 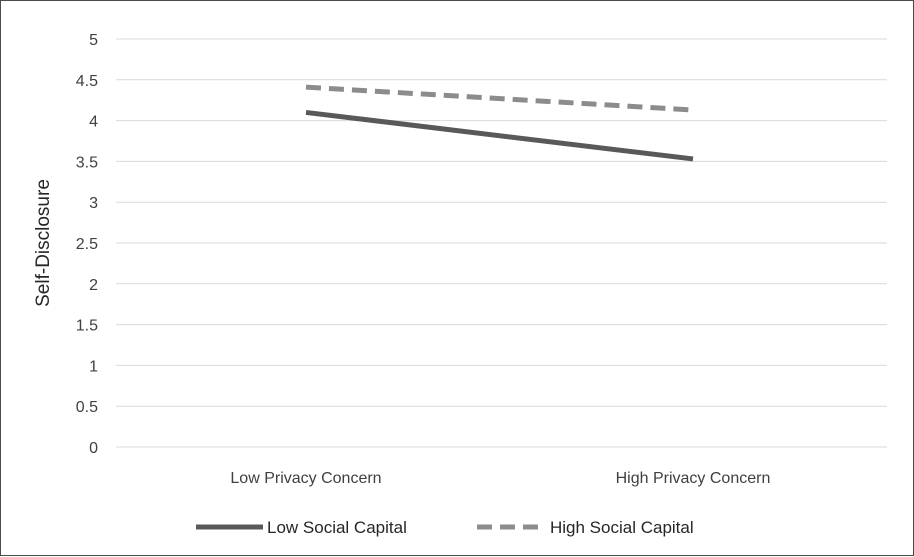 I want to click on y-axis-ticks: 0 0.5 1 1.5 2 2.5 3 3.5 4 4.5 5, so click(x=87, y=244).